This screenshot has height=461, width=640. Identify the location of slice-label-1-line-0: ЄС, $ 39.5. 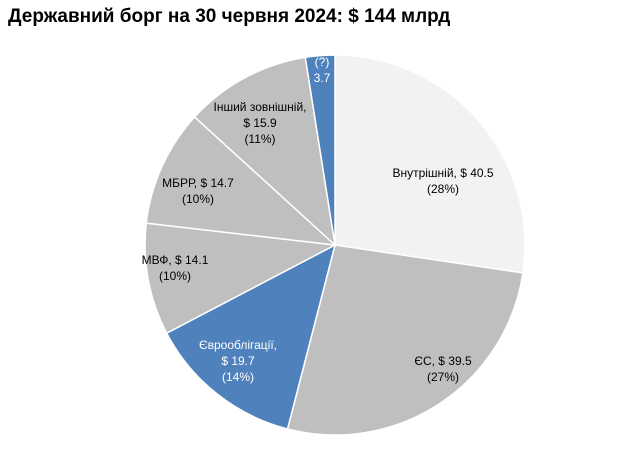
(443, 361).